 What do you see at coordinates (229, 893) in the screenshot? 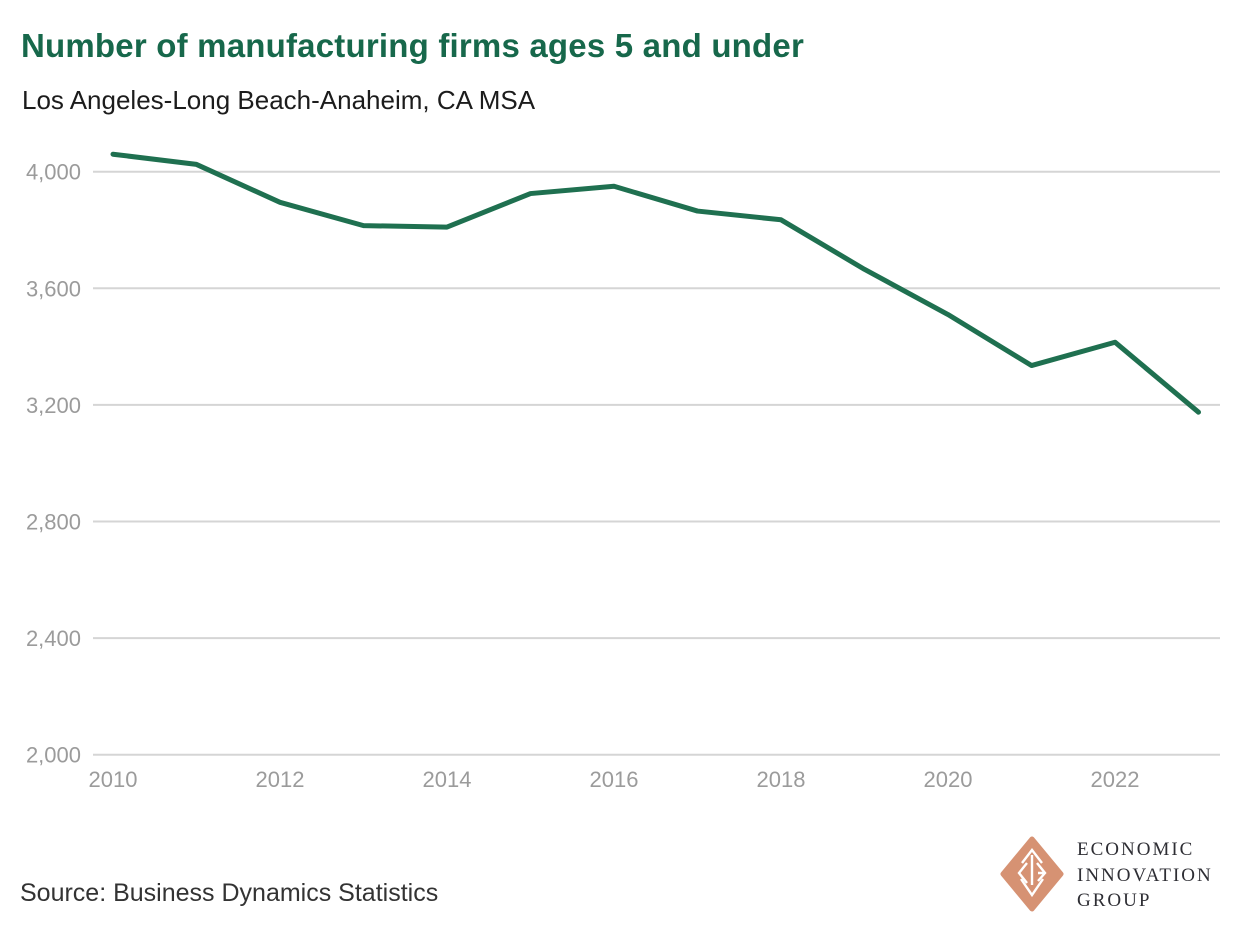
I see `source-note: Source: Business Dynamics Statistics` at bounding box center [229, 893].